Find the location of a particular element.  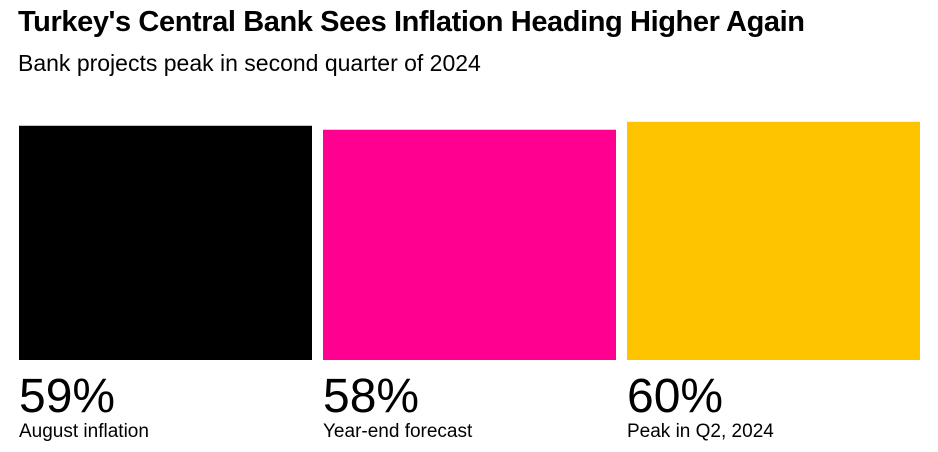

value-label-year-end-forecast: 58% is located at coordinates (371, 396).